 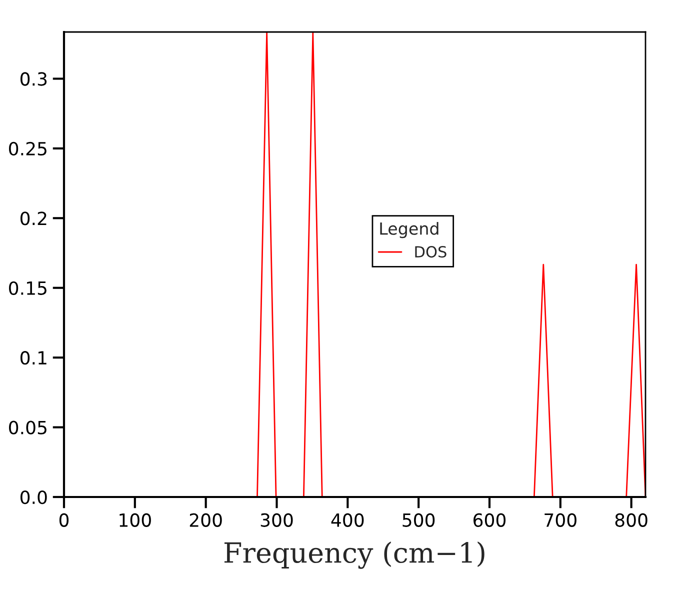 I want to click on x-tick-label: 800, so click(x=631, y=520).